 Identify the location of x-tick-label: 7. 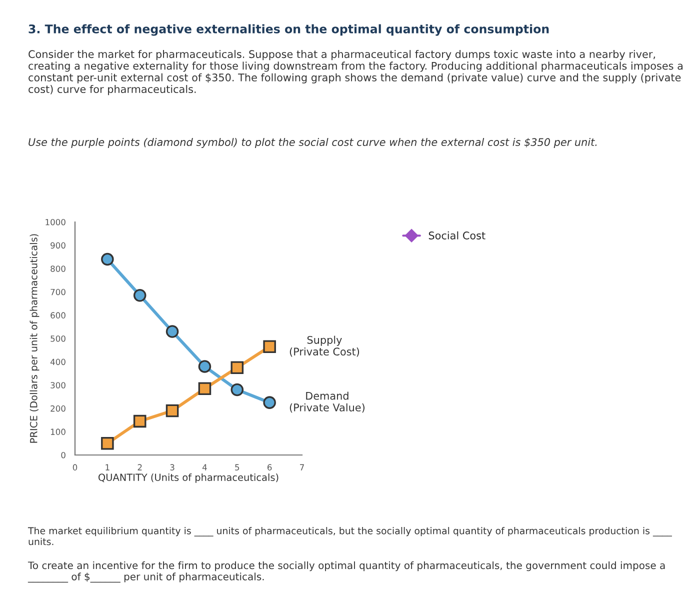
(302, 467).